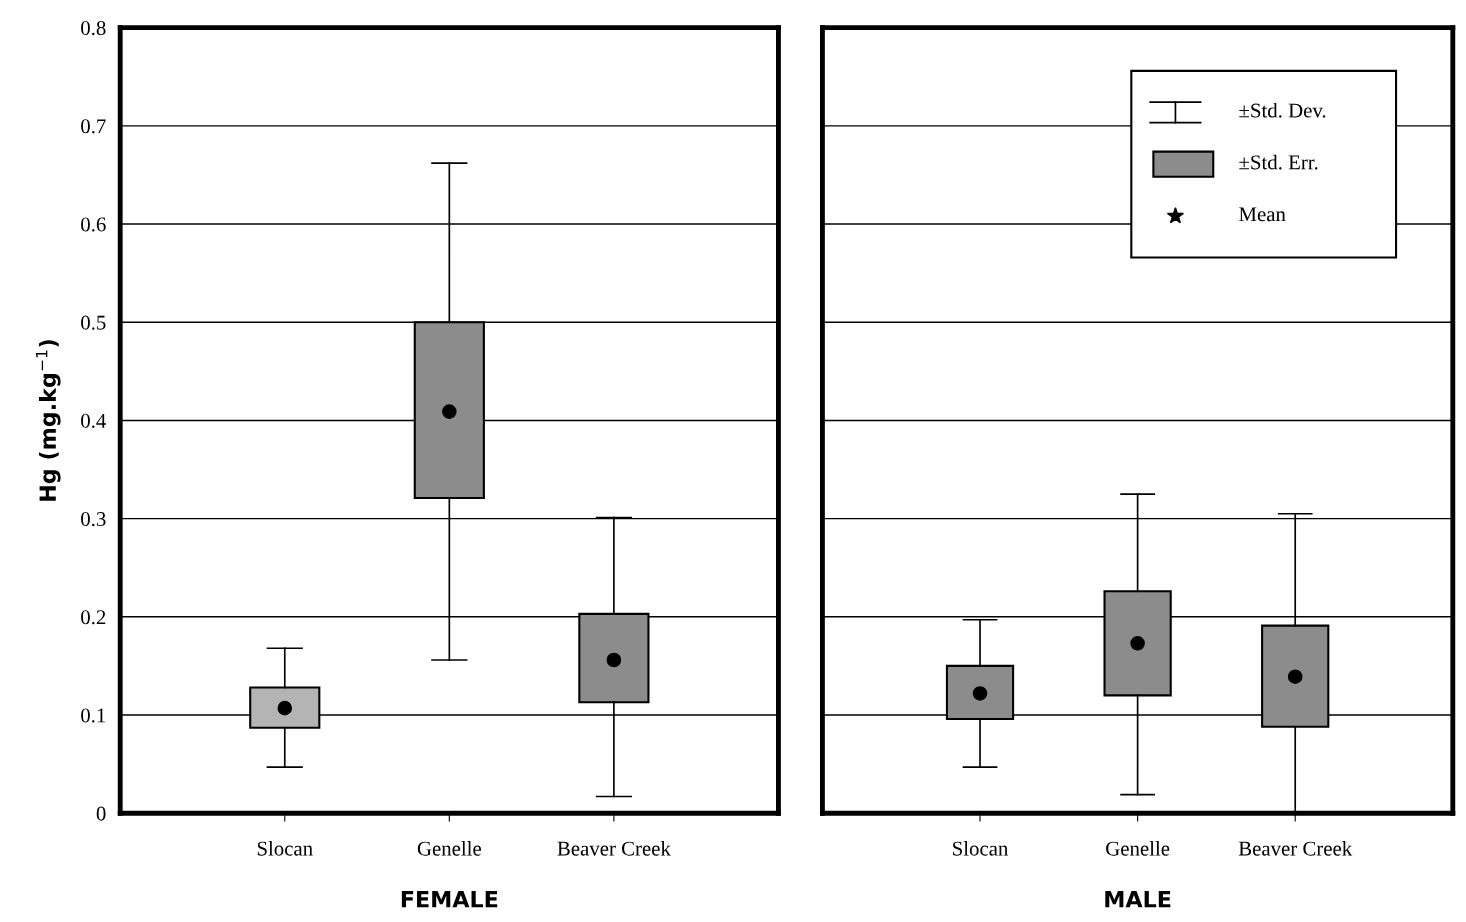 The image size is (1466, 922). I want to click on y-axis-title: Hg (mg.kg$^{−1}$), so click(48, 420).